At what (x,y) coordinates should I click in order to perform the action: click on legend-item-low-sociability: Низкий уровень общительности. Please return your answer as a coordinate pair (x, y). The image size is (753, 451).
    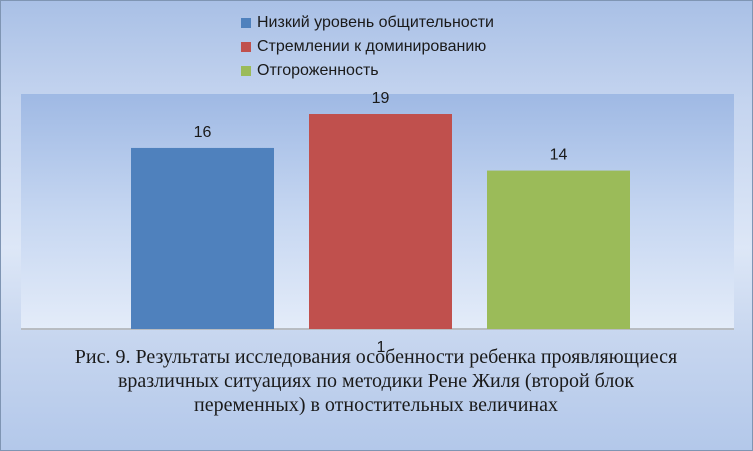
    Looking at the image, I should click on (367, 23).